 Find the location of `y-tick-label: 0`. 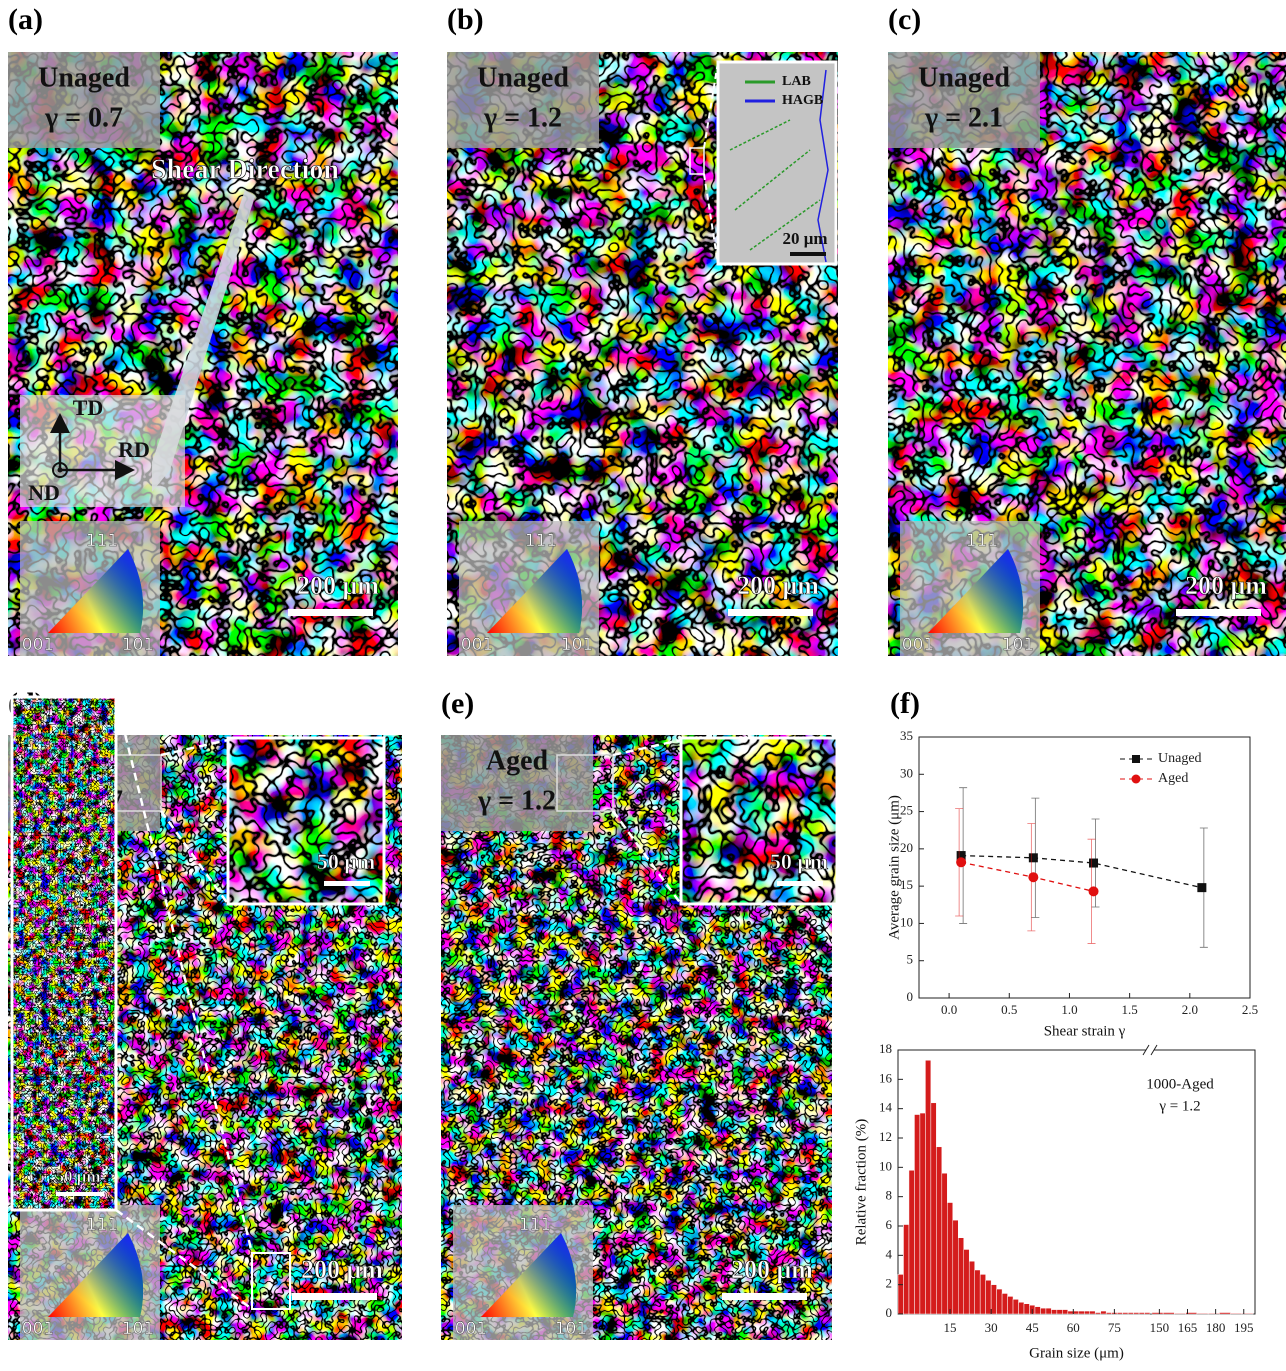

y-tick-label: 0 is located at coordinates (889, 1312).